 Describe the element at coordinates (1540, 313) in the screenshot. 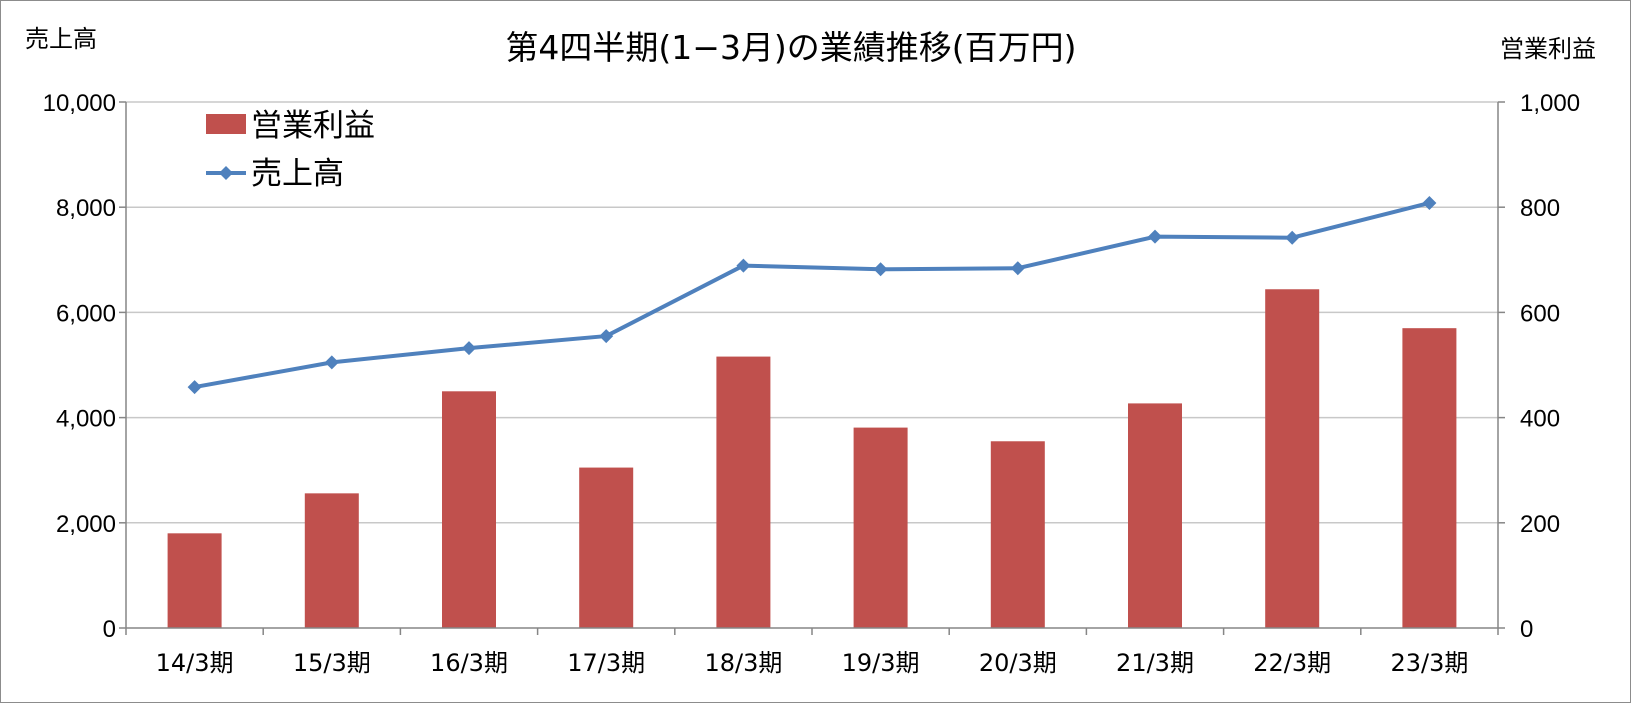

I see `right-tick-label: 600` at that location.